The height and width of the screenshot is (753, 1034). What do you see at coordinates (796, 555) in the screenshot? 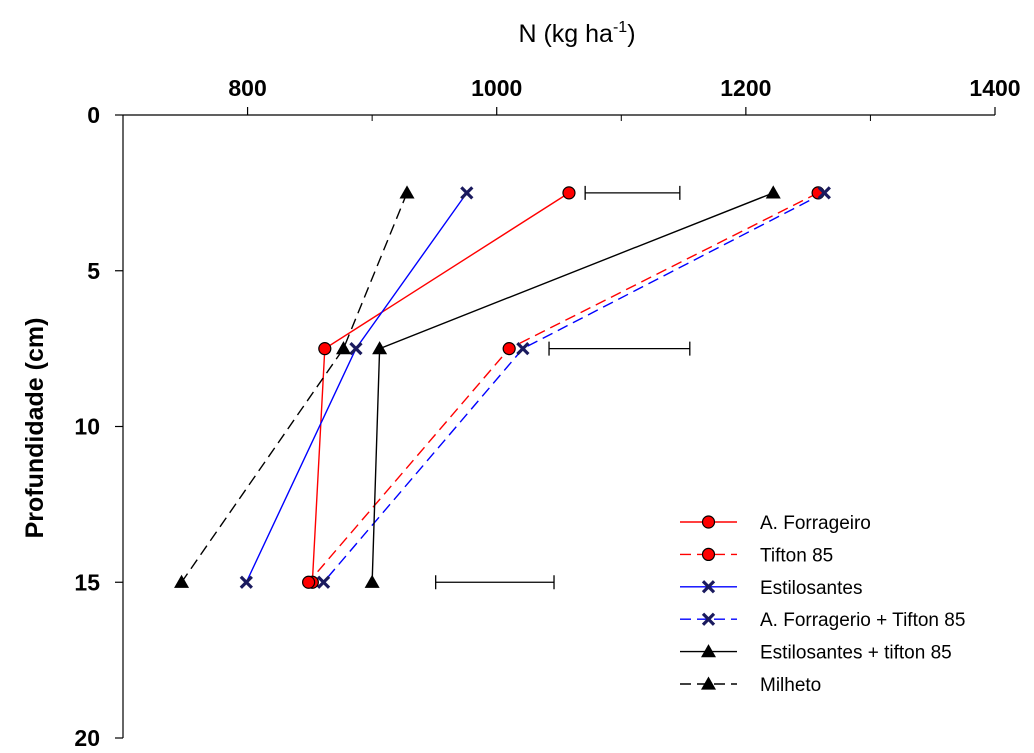
I see `legend-label: Tifton 85` at bounding box center [796, 555].